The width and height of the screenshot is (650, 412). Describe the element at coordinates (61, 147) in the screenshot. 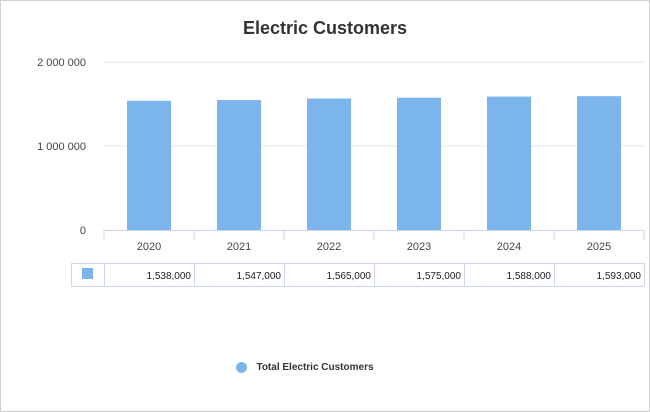

I see `y-tick-label: 1 000 000` at that location.